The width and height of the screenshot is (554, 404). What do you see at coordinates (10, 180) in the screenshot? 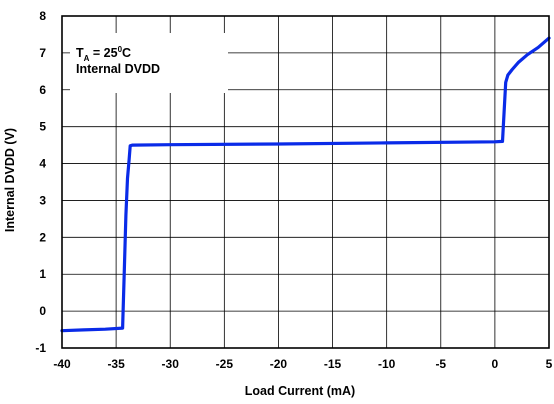
I see `y-axis-label: Internal DVDD (V)` at bounding box center [10, 180].